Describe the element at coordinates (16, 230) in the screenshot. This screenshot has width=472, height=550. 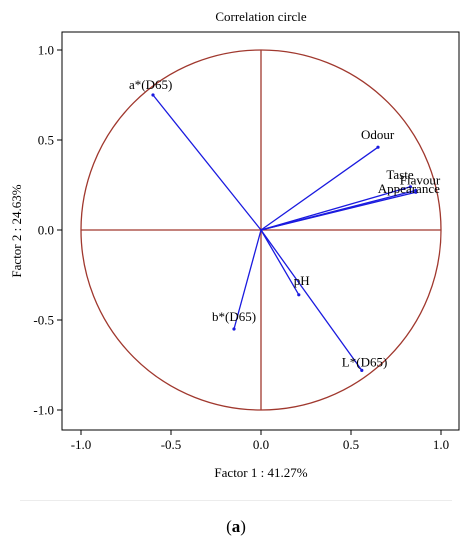
I see `y-axis-label: Factor 2 : 24.63%` at that location.